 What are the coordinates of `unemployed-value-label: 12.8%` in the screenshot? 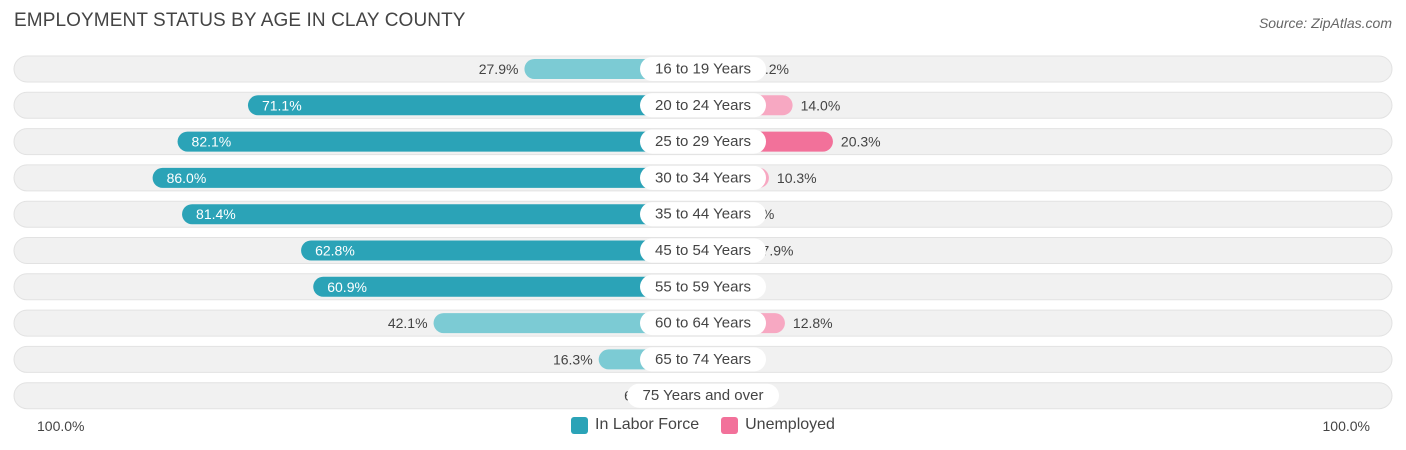 It's located at (813, 323).